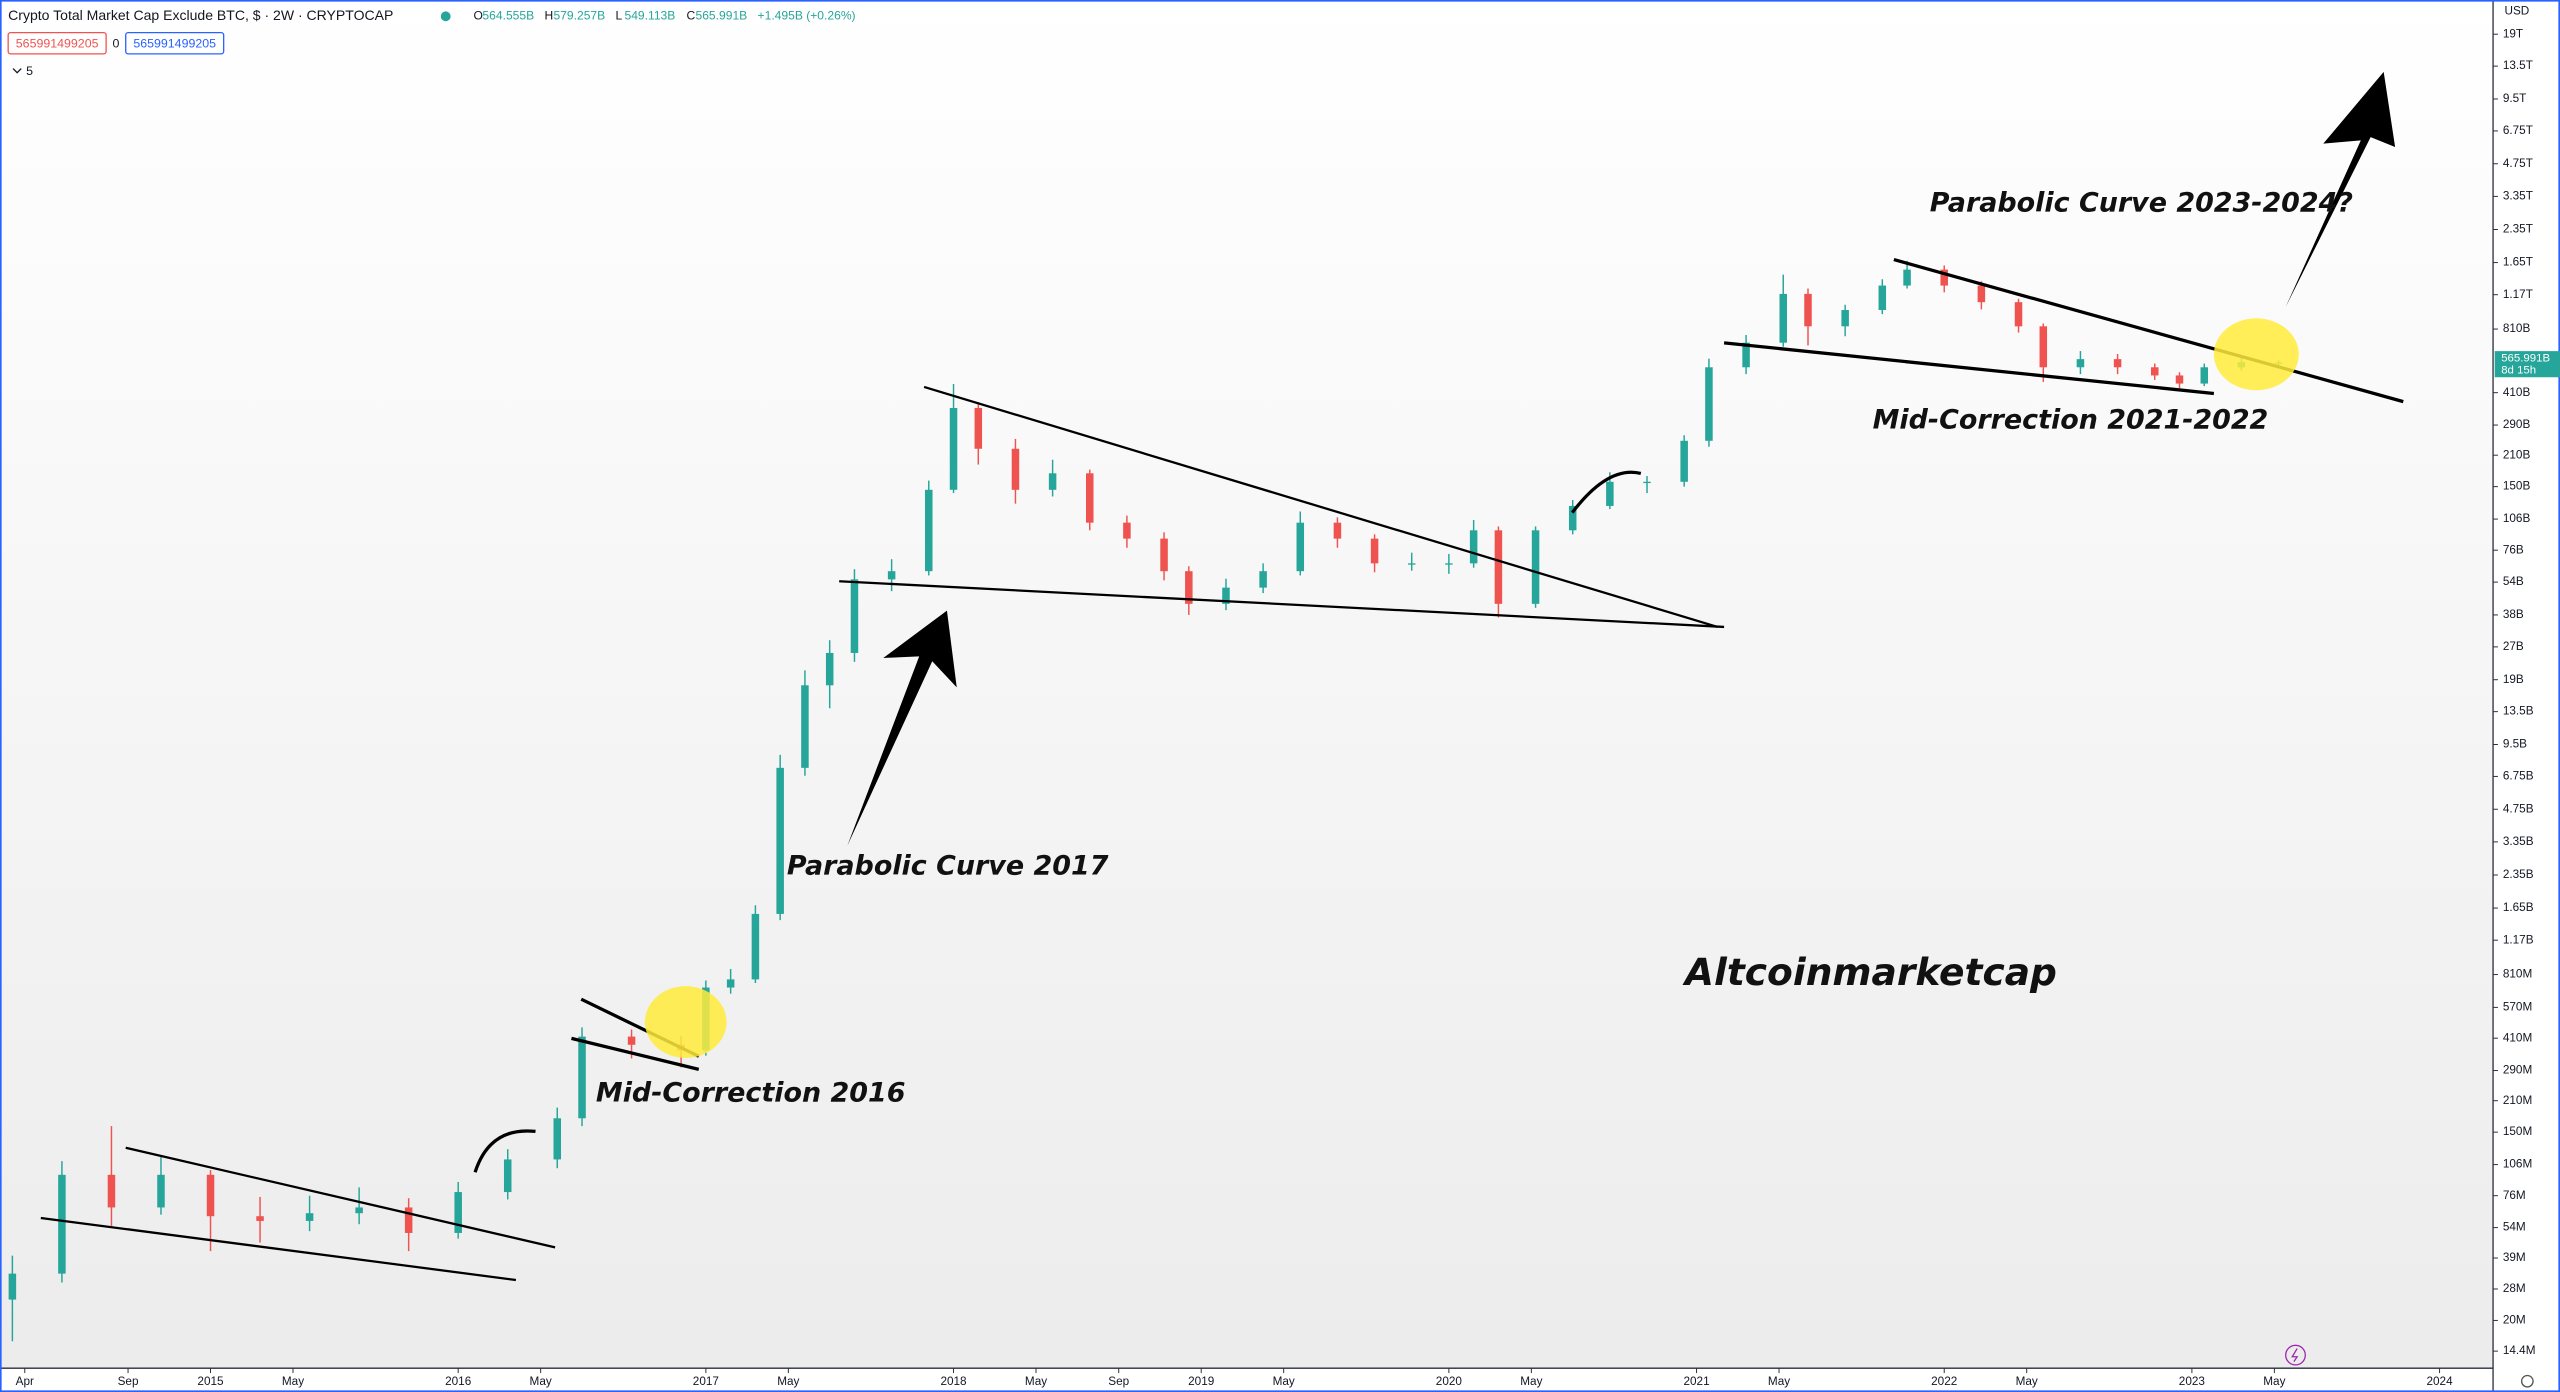  I want to click on x-tick-label: 2019, so click(1201, 1381).